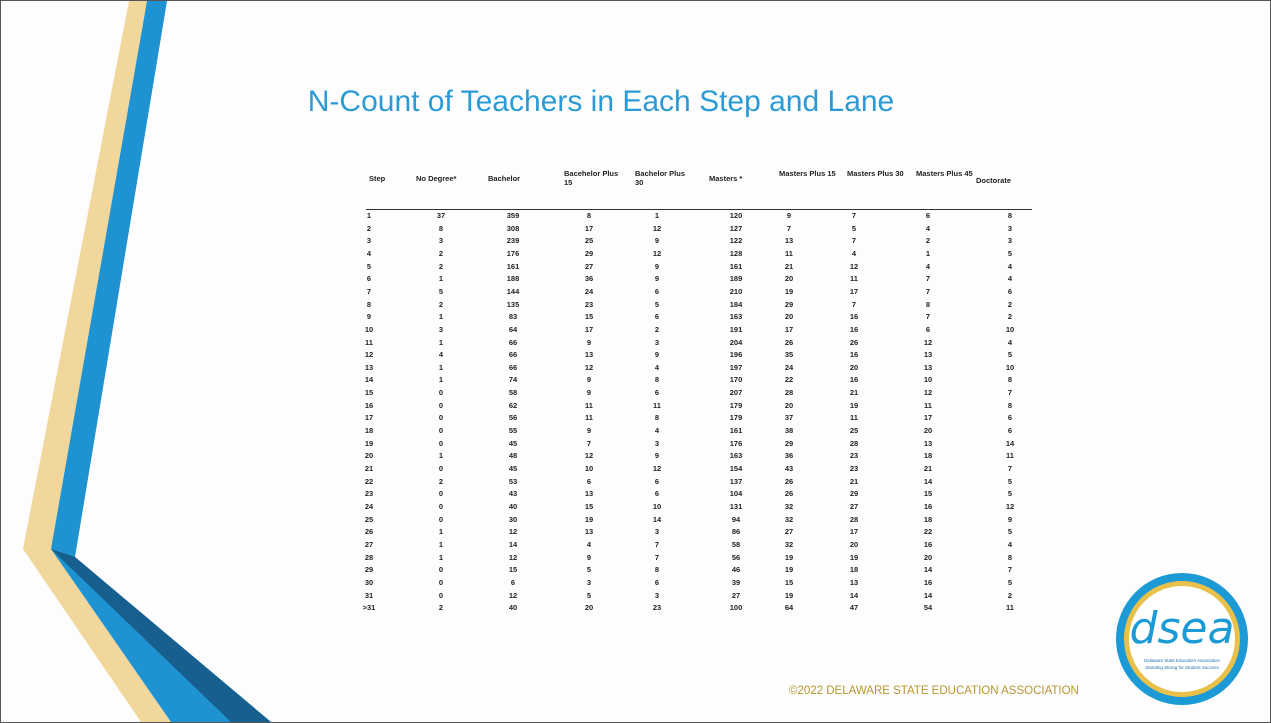 The image size is (1271, 723). Describe the element at coordinates (513, 317) in the screenshot. I see `table-cell: 83` at that location.